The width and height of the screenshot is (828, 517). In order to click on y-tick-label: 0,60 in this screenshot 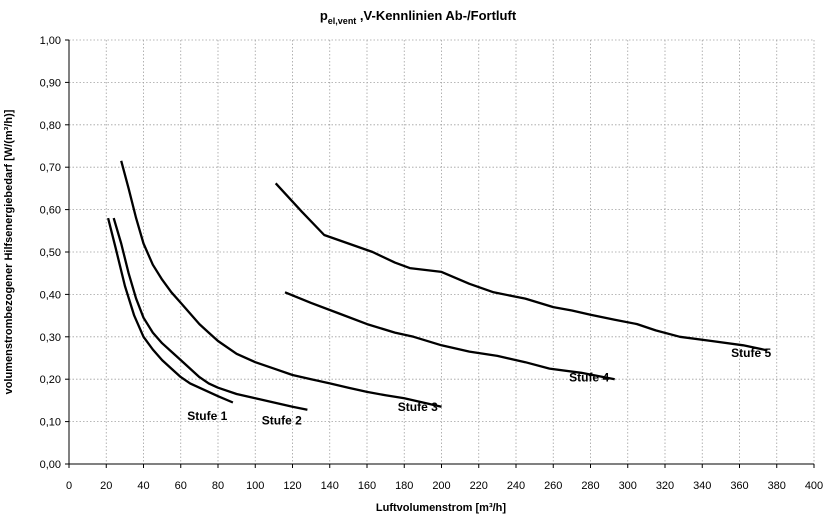, I will do `click(50, 211)`.